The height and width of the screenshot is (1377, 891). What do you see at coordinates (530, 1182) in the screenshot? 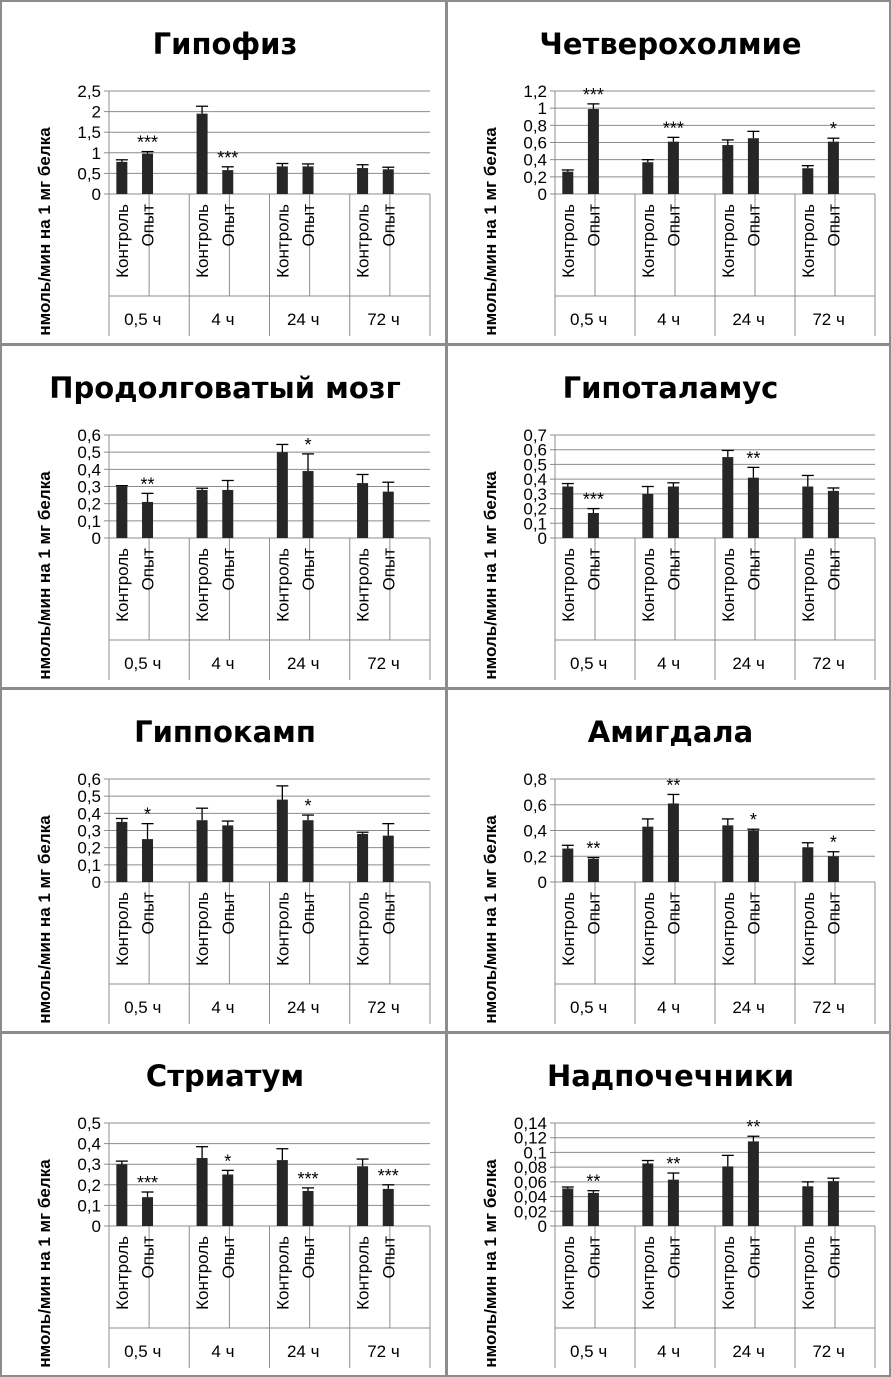
I see `y-tick-label: 0,06` at bounding box center [530, 1182].